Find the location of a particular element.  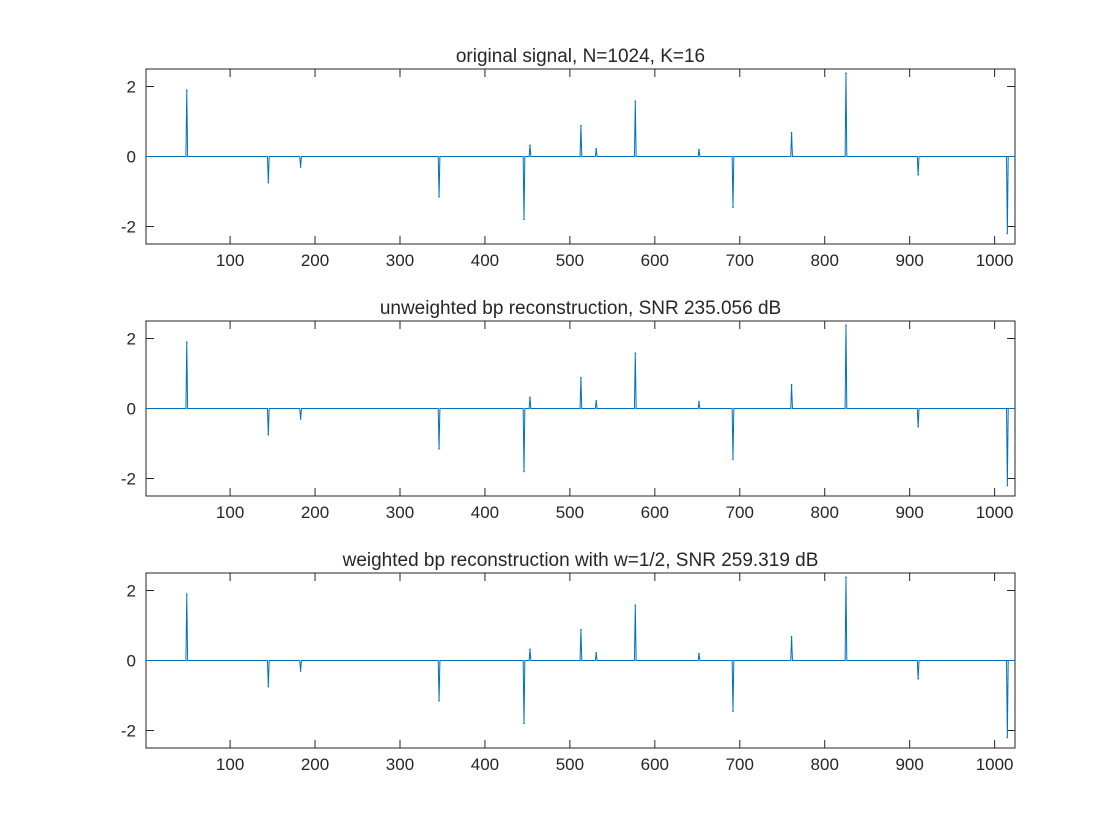

subplot-2-ytick-label: 2 is located at coordinates (131, 339).